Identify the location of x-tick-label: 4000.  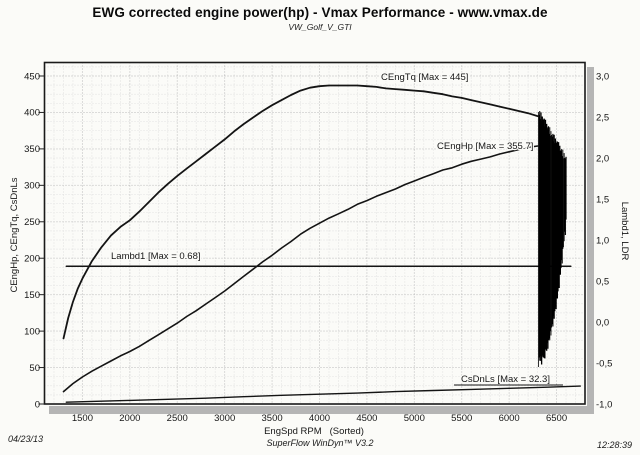
(319, 418).